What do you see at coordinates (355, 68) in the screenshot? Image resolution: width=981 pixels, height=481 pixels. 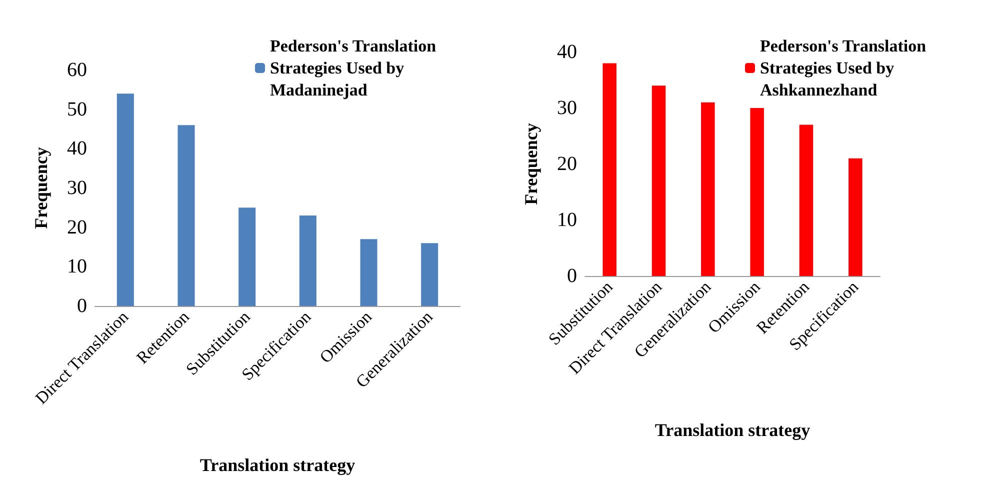 I see `legend-label: Pederson's Translation Strategies Used by Madaninejad` at bounding box center [355, 68].